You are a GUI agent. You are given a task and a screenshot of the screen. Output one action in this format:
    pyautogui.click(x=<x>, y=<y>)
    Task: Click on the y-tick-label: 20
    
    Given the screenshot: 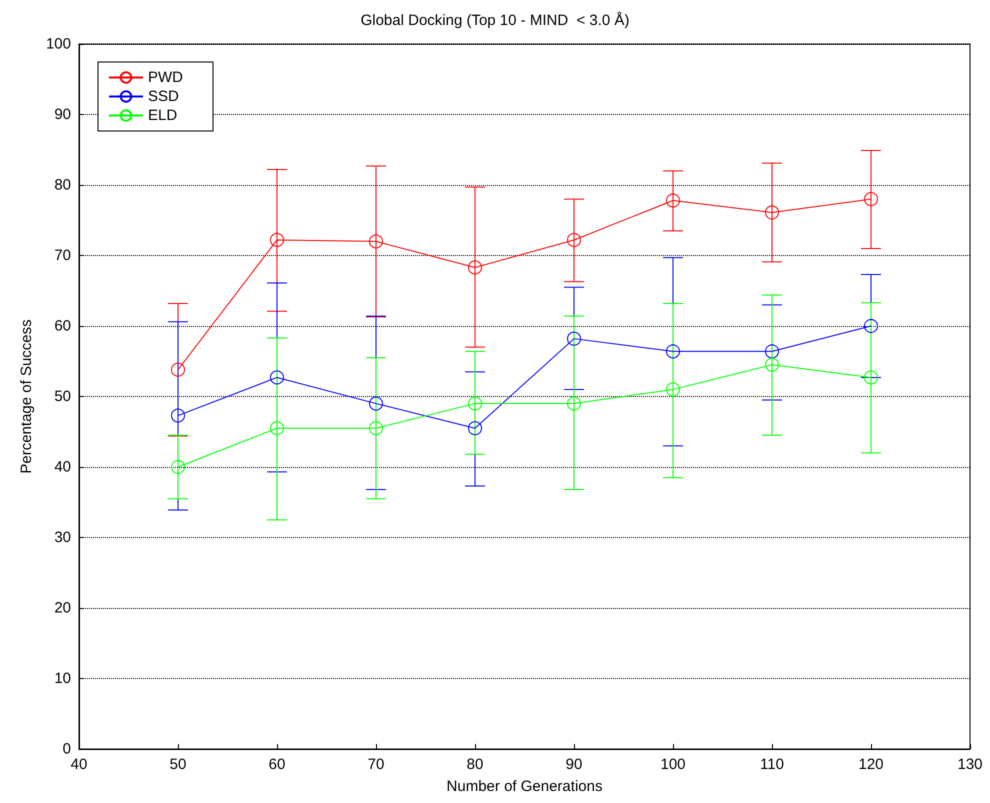 What is the action you would take?
    pyautogui.click(x=62, y=608)
    